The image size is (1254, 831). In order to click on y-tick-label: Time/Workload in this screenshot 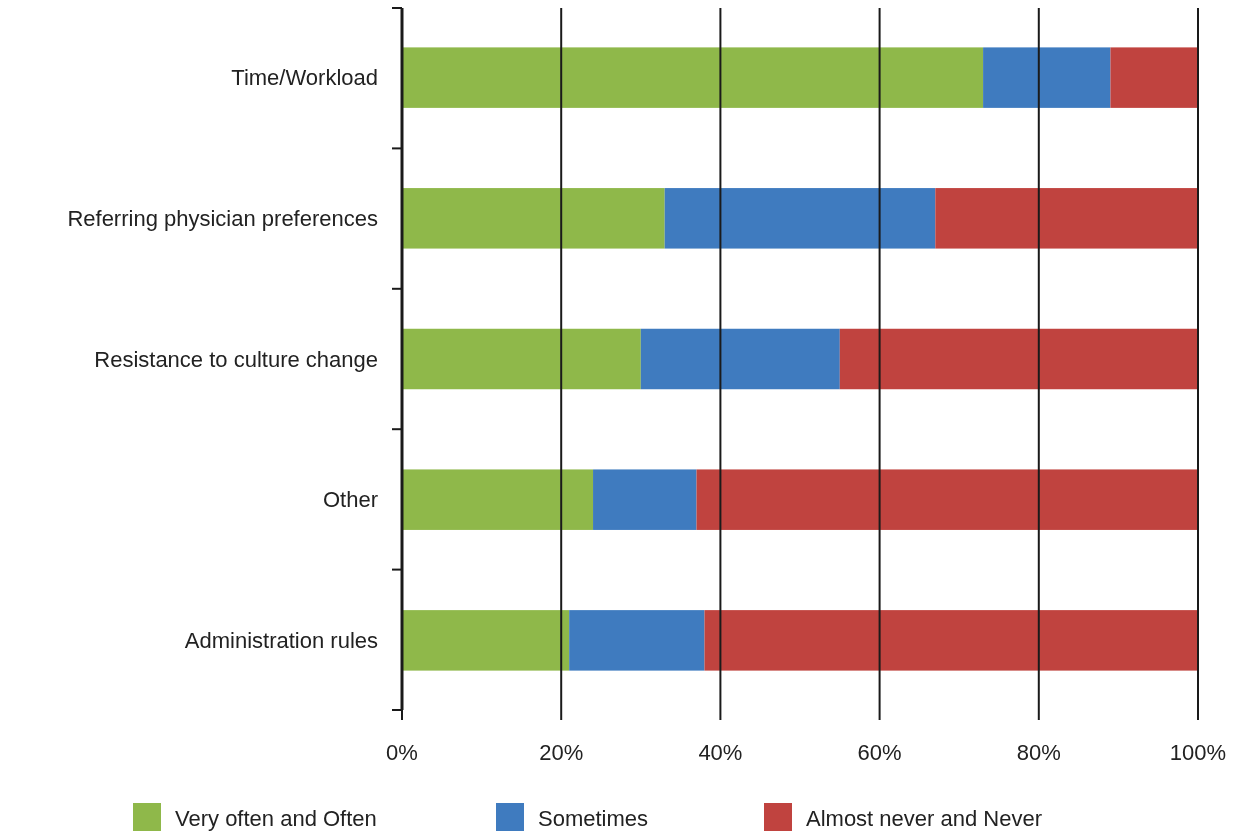, I will do `click(304, 78)`.